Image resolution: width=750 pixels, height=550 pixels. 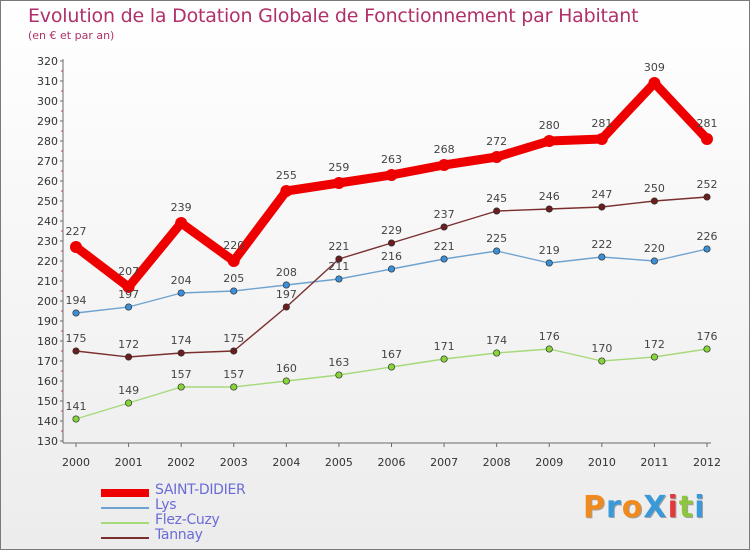 What do you see at coordinates (496, 238) in the screenshot?
I see `data-label-lys: 225` at bounding box center [496, 238].